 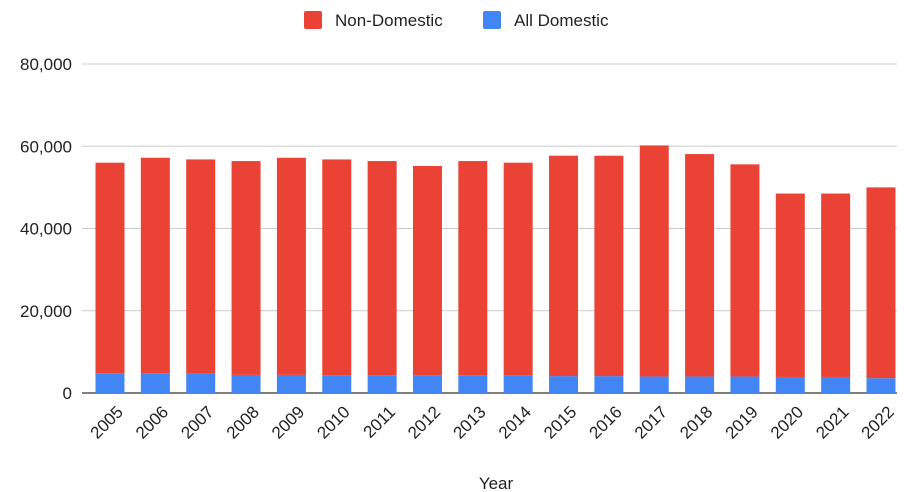 What do you see at coordinates (492, 20) in the screenshot?
I see `legend-swatch-all-domestic` at bounding box center [492, 20].